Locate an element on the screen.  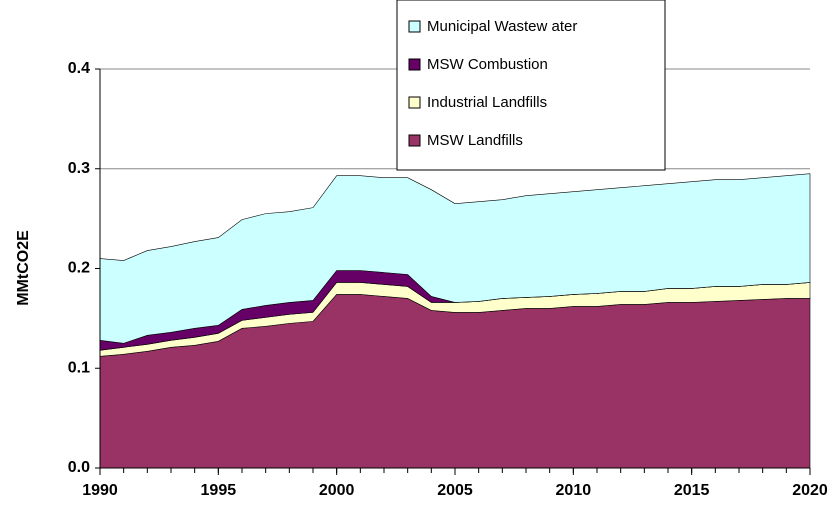
x-tick-label: 2015 is located at coordinates (692, 490).